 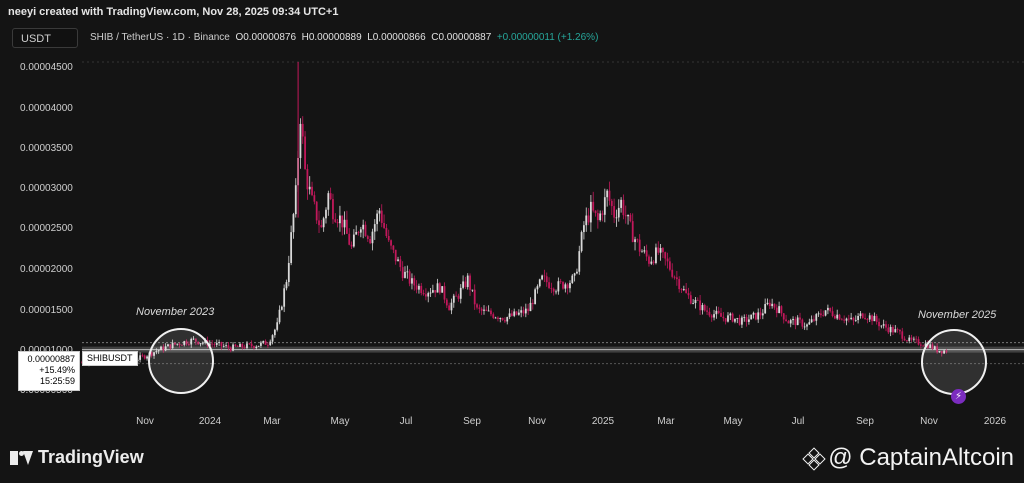 What do you see at coordinates (461, 37) in the screenshot?
I see `legend-close: C0.00000887` at bounding box center [461, 37].